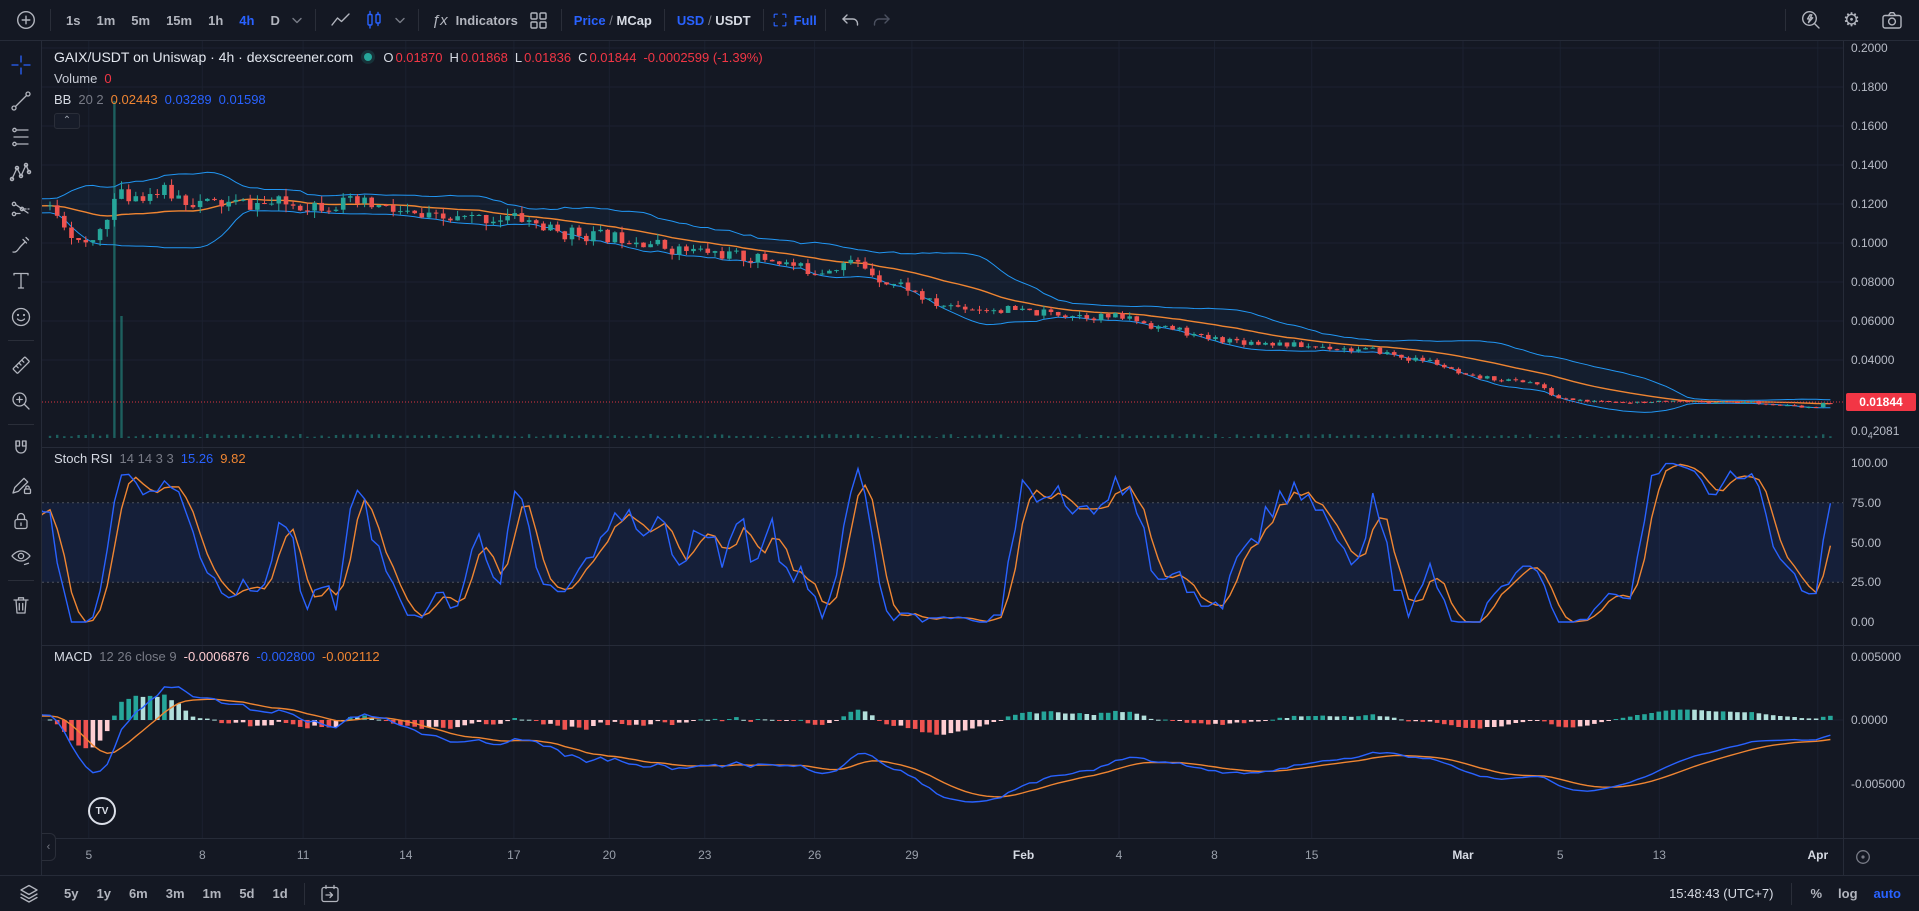  I want to click on zoom-in-tool, so click(21, 400).